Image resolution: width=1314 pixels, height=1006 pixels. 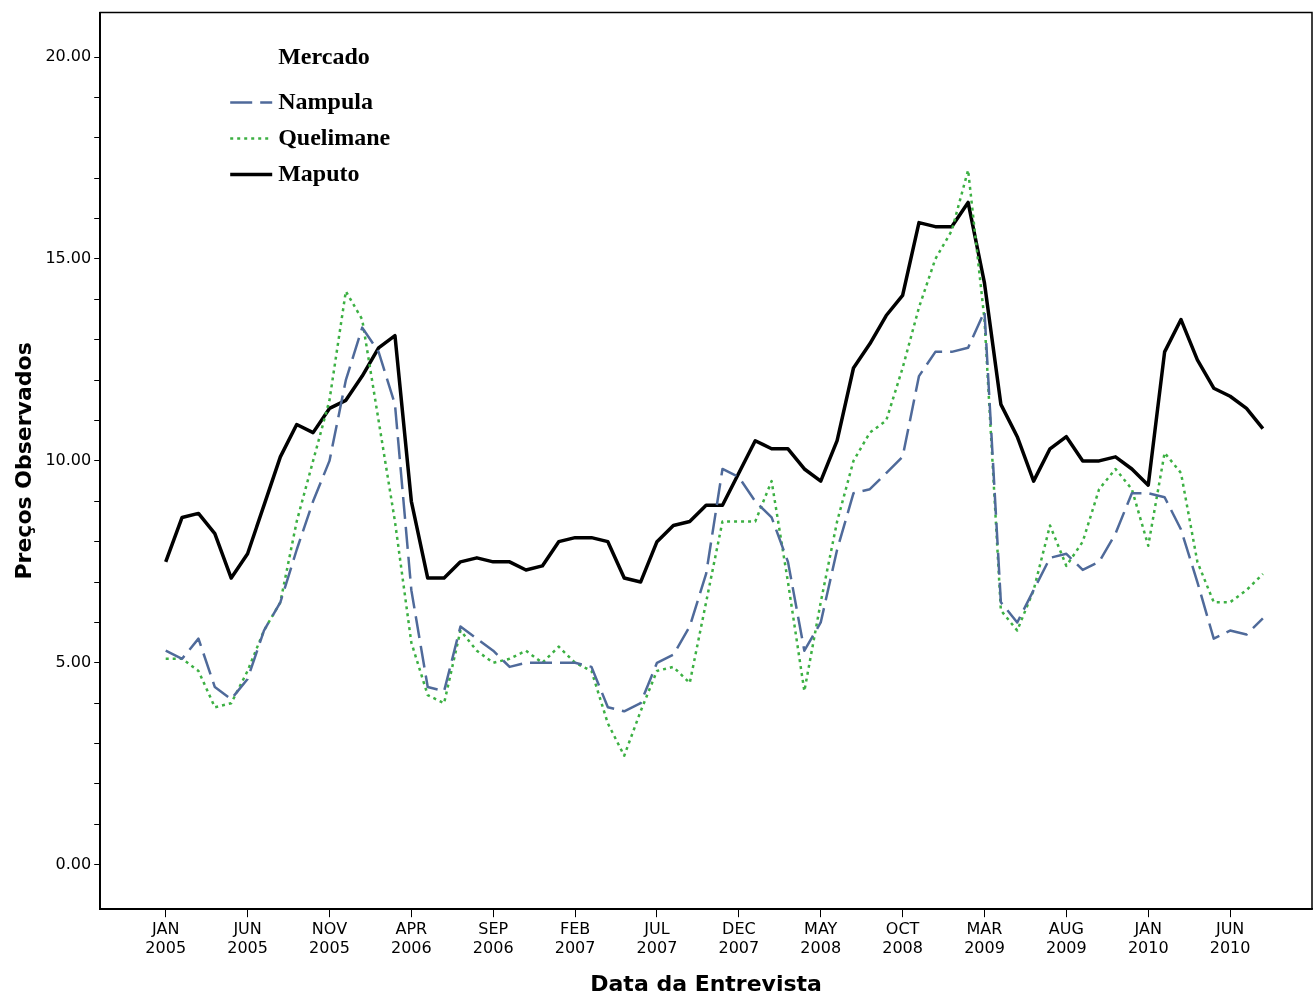 I want to click on x-tick-label: APR 2006, so click(x=411, y=938).